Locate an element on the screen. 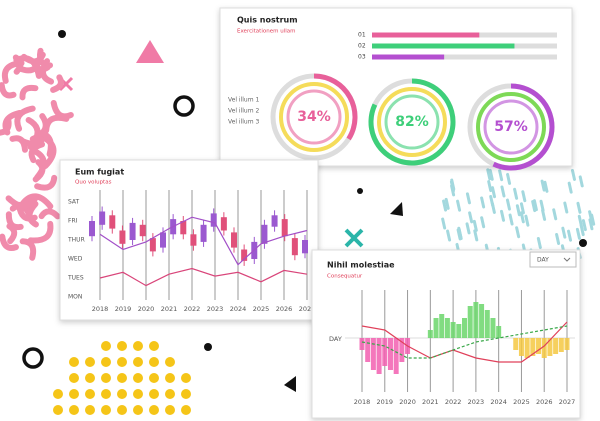 The height and width of the screenshot is (421, 600). card-subtitle: Exercitationem ullam is located at coordinates (266, 32).